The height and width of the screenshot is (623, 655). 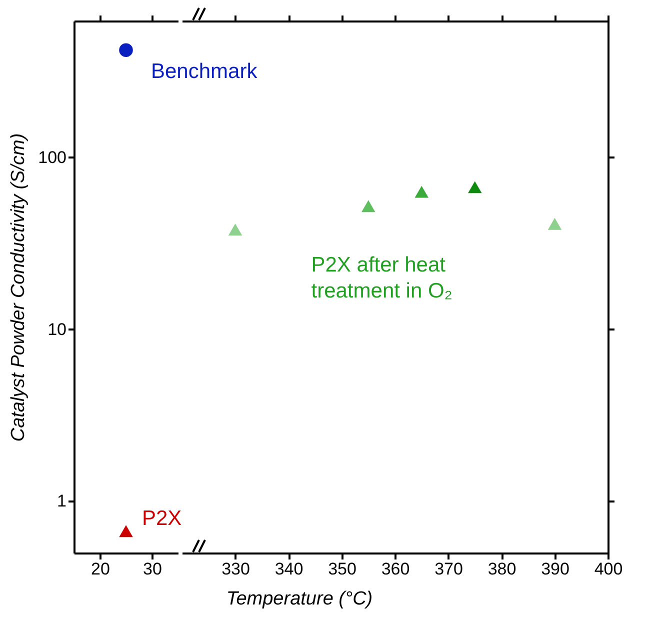 I want to click on x-tick-label: 330, so click(x=236, y=569).